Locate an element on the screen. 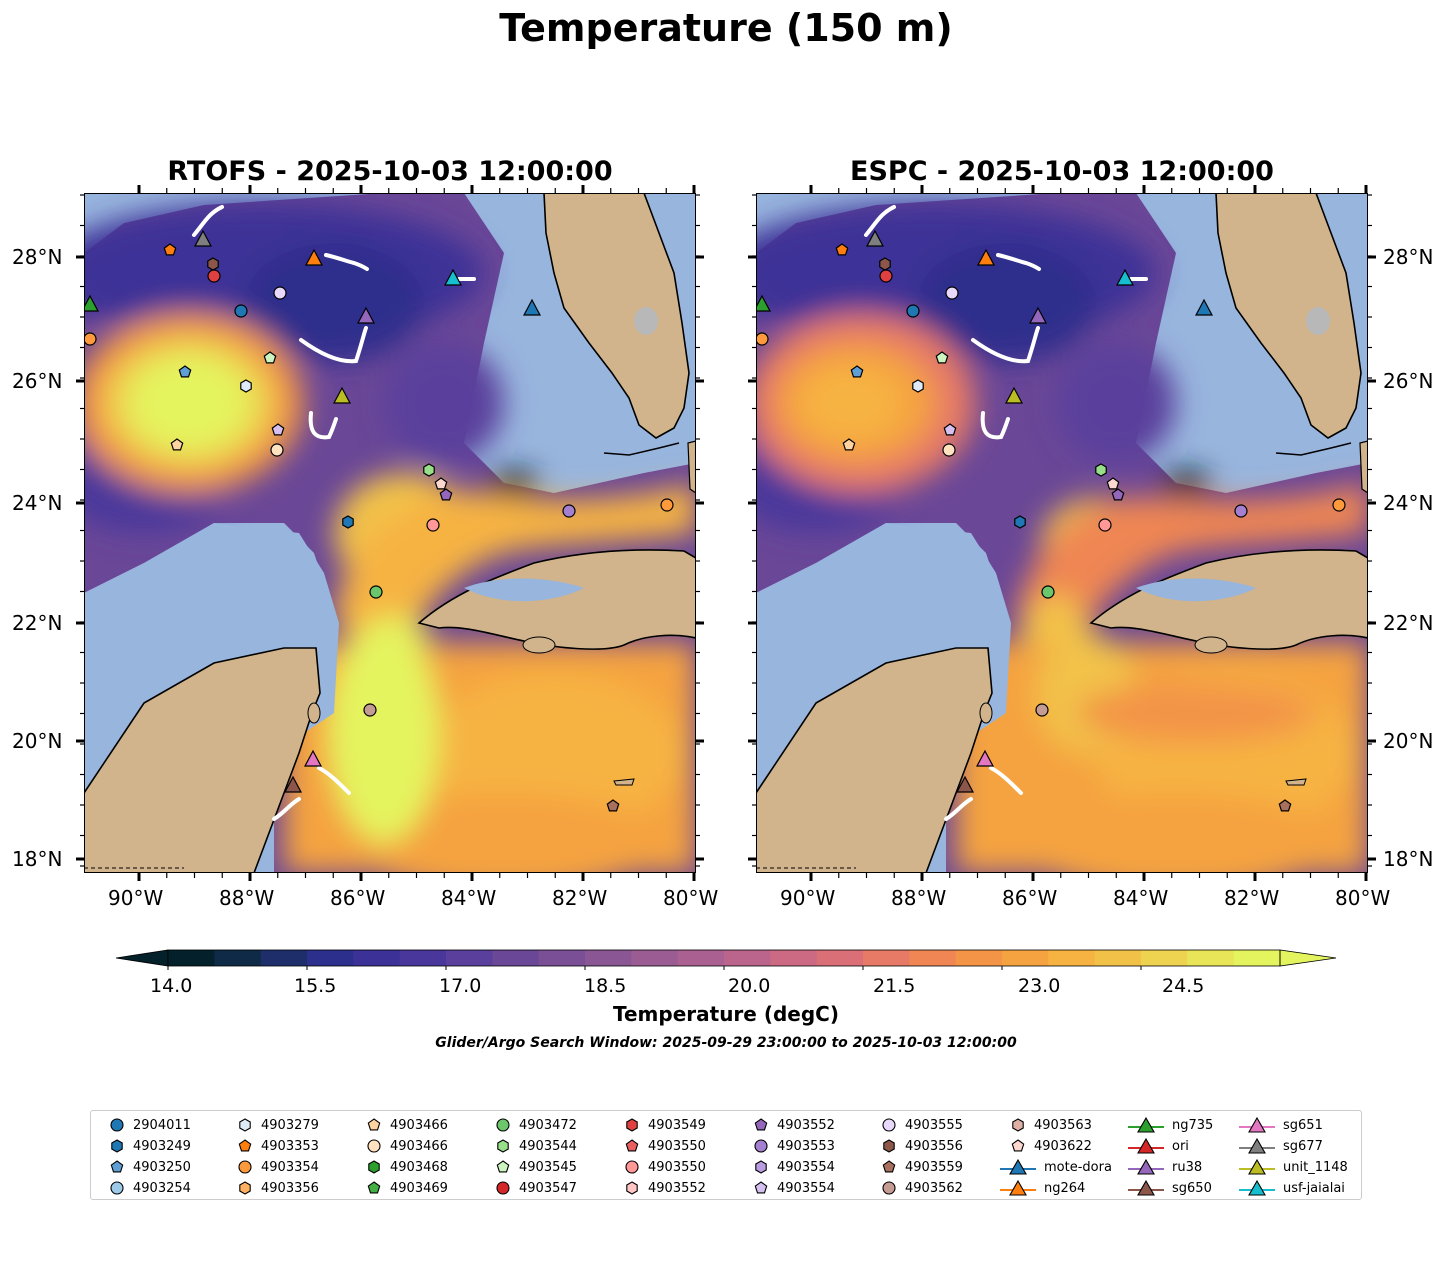 This screenshot has height=1264, width=1452. legend-label: ng735 is located at coordinates (1193, 1125).